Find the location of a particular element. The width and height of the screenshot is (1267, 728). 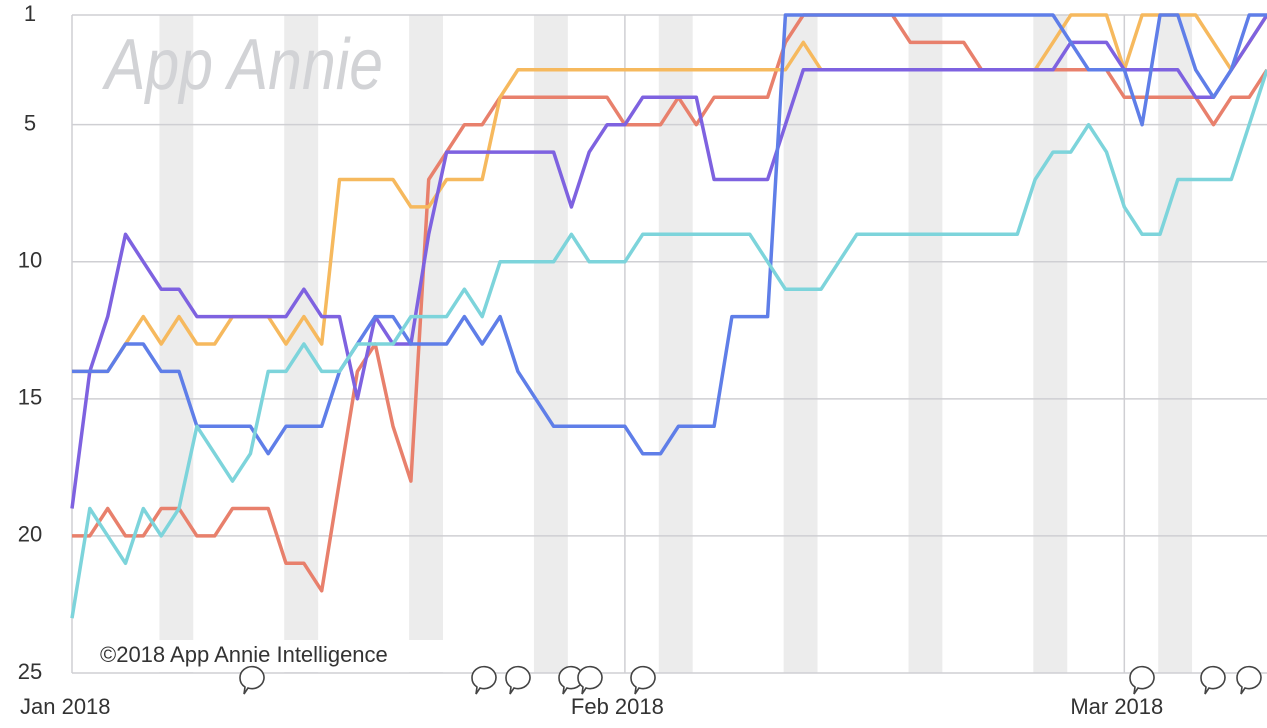

x-tick-label: Jan 2018 is located at coordinates (65, 706).